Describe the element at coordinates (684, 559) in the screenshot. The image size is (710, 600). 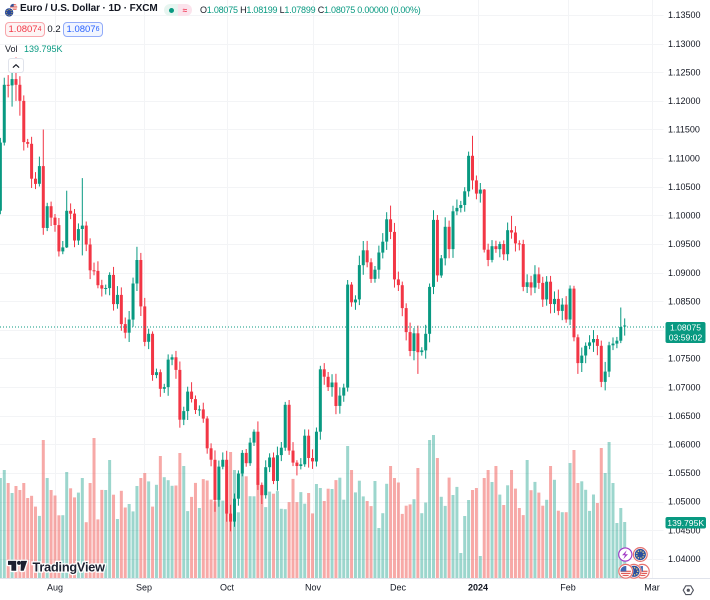
I see `svg-text: 1.04000` at that location.